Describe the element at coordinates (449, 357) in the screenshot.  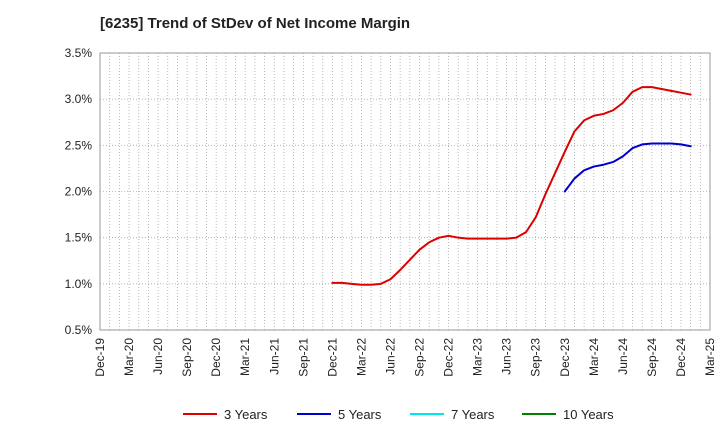
I see `x-tick-label: Dec-22` at that location.